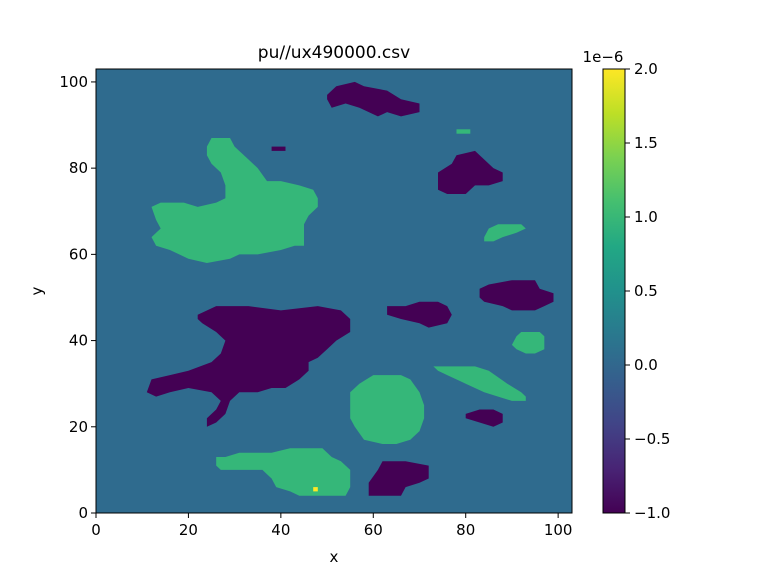 This screenshot has height=576, width=768. What do you see at coordinates (603, 57) in the screenshot?
I see `colorbar-offset-label: 1e−6` at bounding box center [603, 57].